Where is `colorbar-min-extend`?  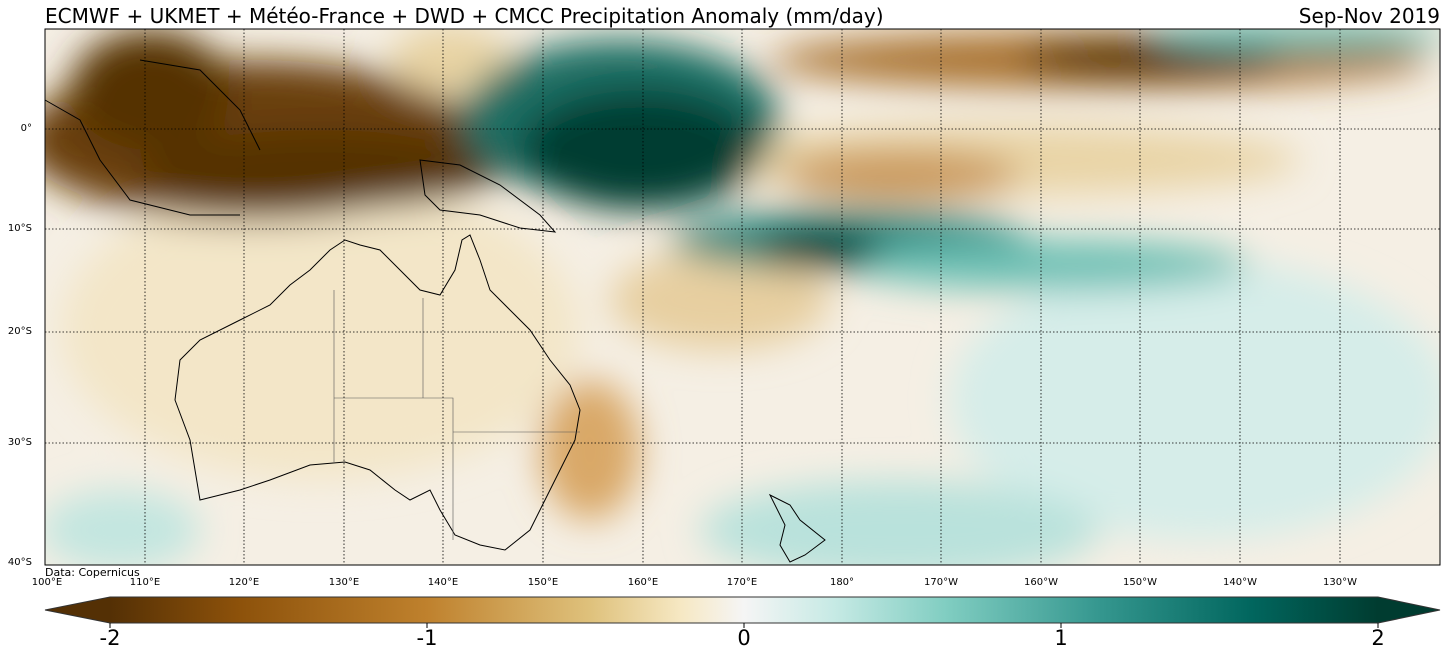
colorbar-min-extend is located at coordinates (77, 610).